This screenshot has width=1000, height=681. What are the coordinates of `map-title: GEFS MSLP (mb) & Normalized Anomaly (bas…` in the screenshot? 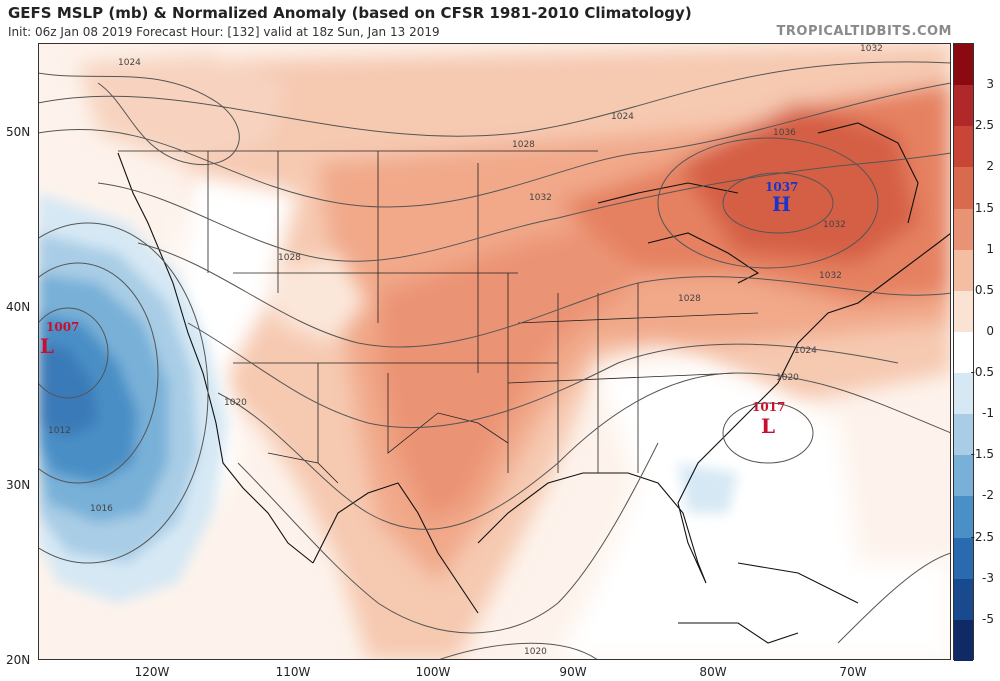 It's located at (350, 13).